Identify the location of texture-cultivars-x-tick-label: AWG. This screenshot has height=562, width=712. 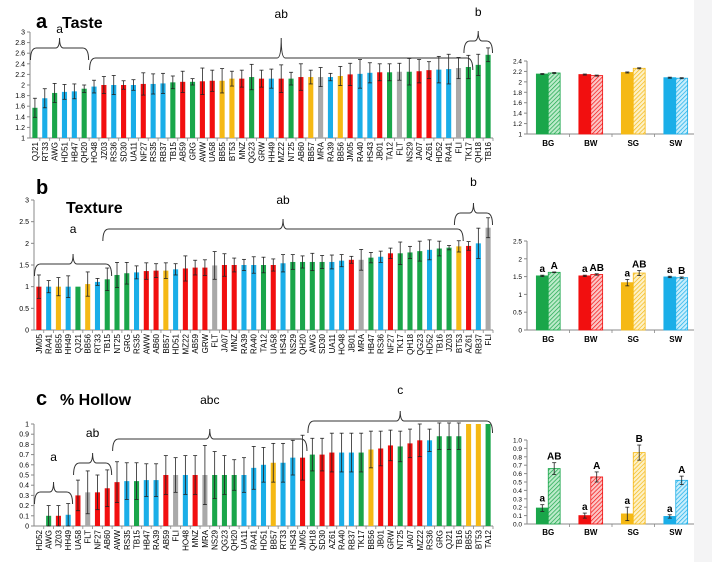
(312, 343).